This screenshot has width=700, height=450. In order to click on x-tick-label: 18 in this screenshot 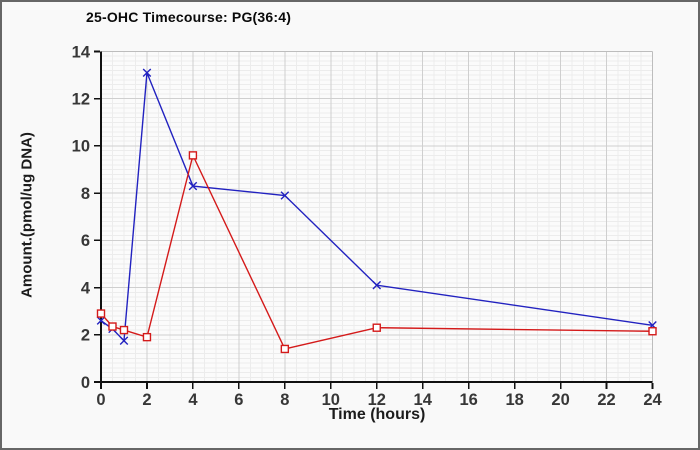, I will do `click(514, 400)`.